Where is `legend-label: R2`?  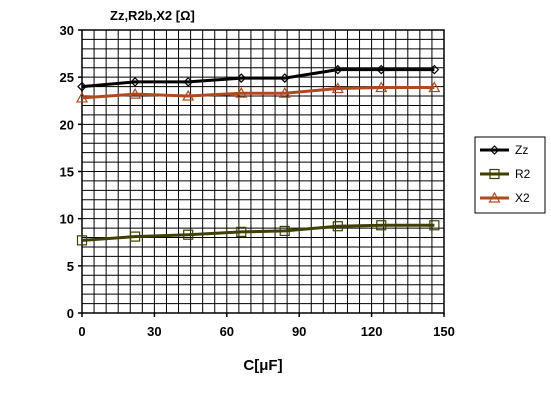
legend-label: R2 is located at coordinates (523, 174).